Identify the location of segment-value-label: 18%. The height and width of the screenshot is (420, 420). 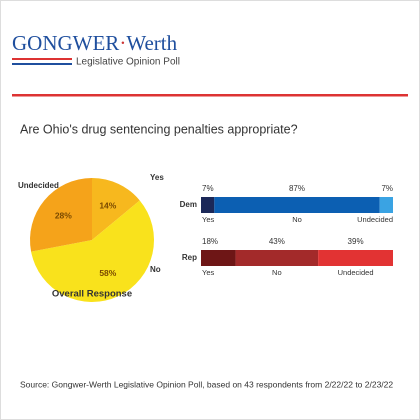
(210, 241).